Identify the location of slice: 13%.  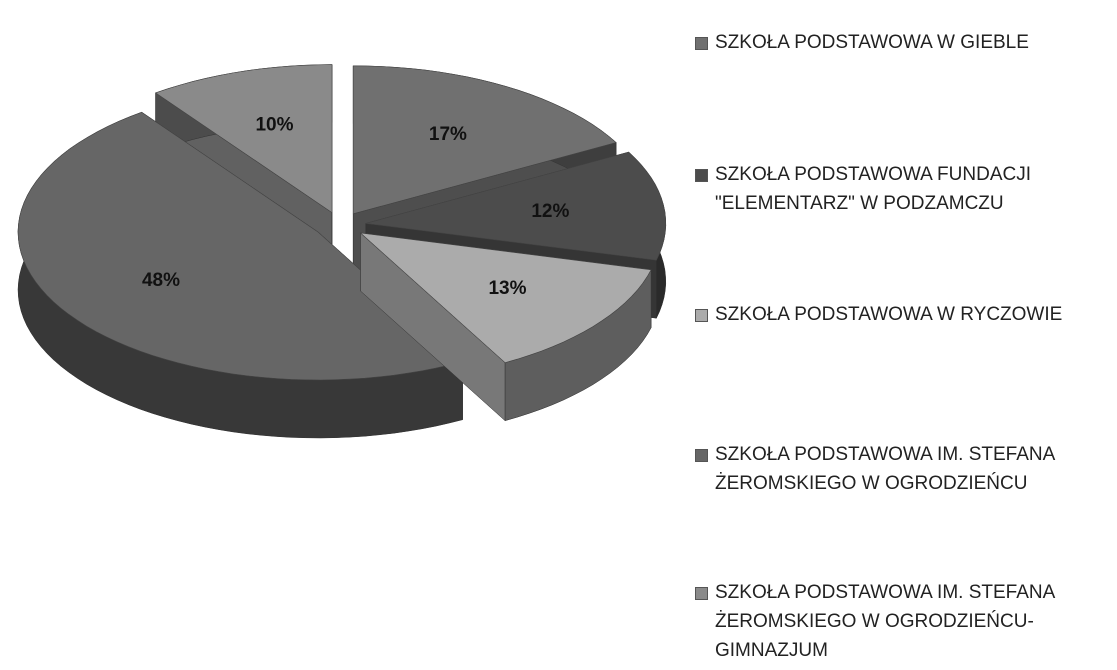
(505, 327).